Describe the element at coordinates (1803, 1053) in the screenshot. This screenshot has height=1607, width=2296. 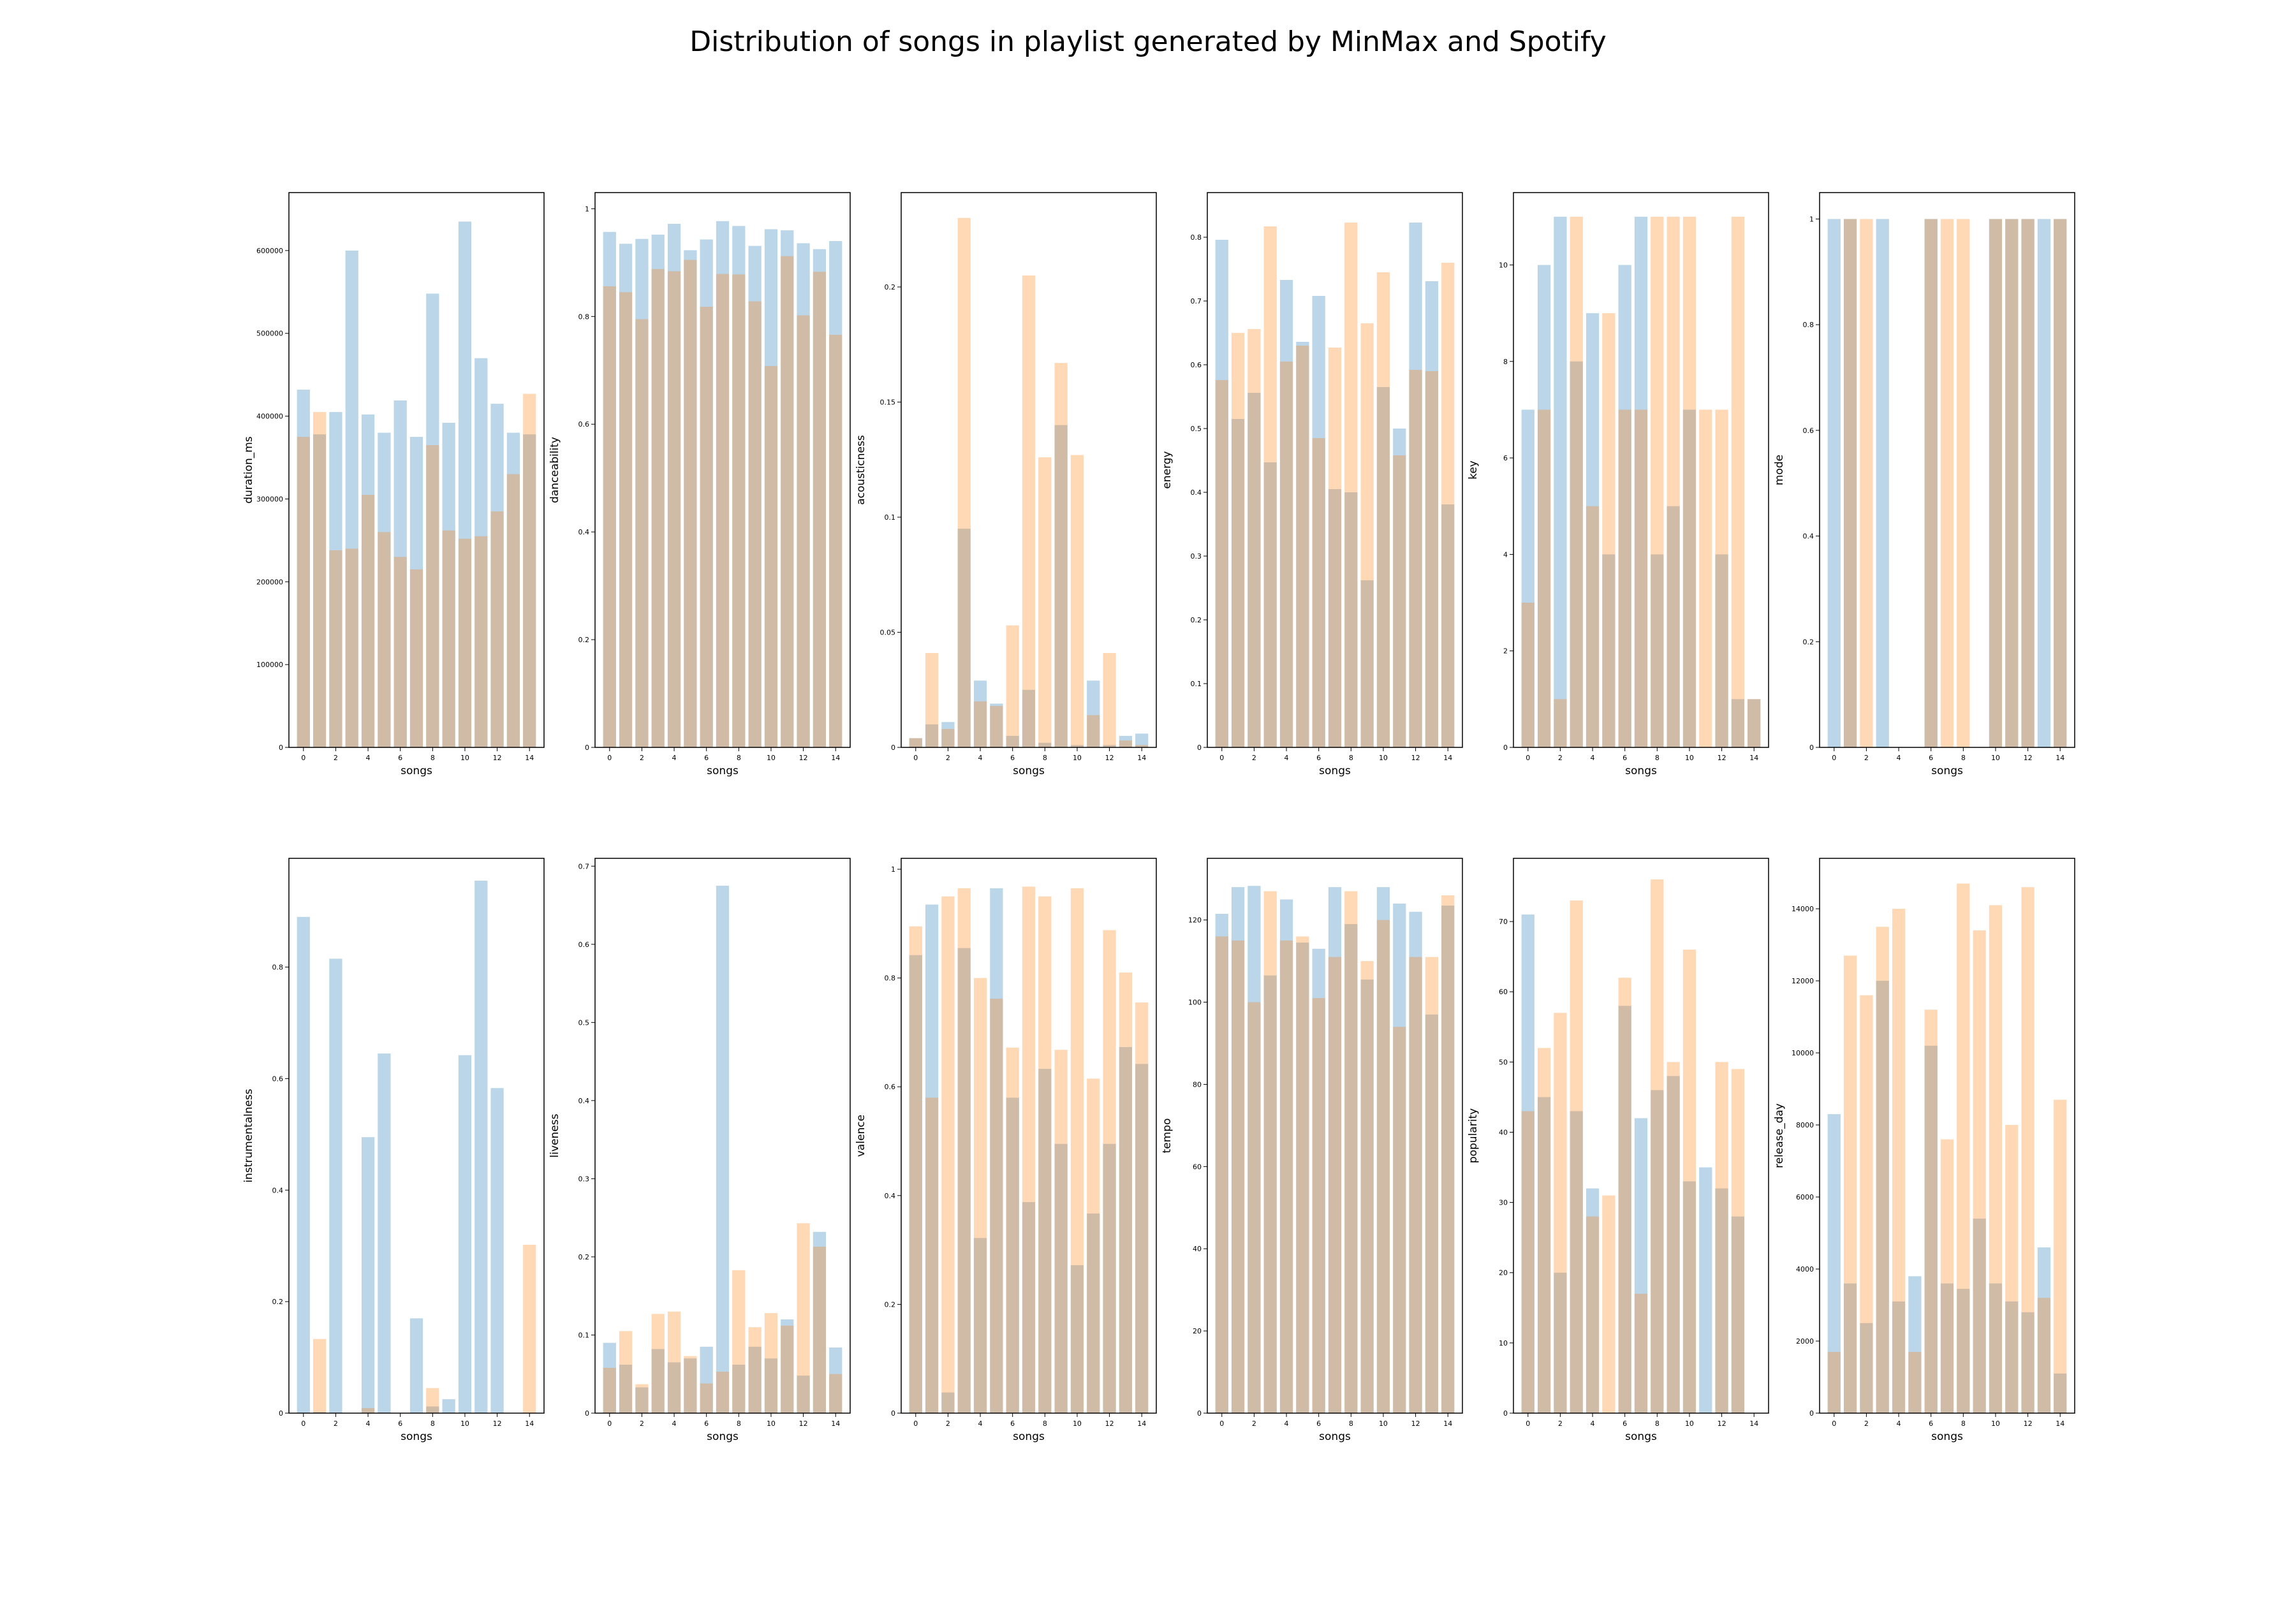
I see `y-tick-label: 10000` at that location.